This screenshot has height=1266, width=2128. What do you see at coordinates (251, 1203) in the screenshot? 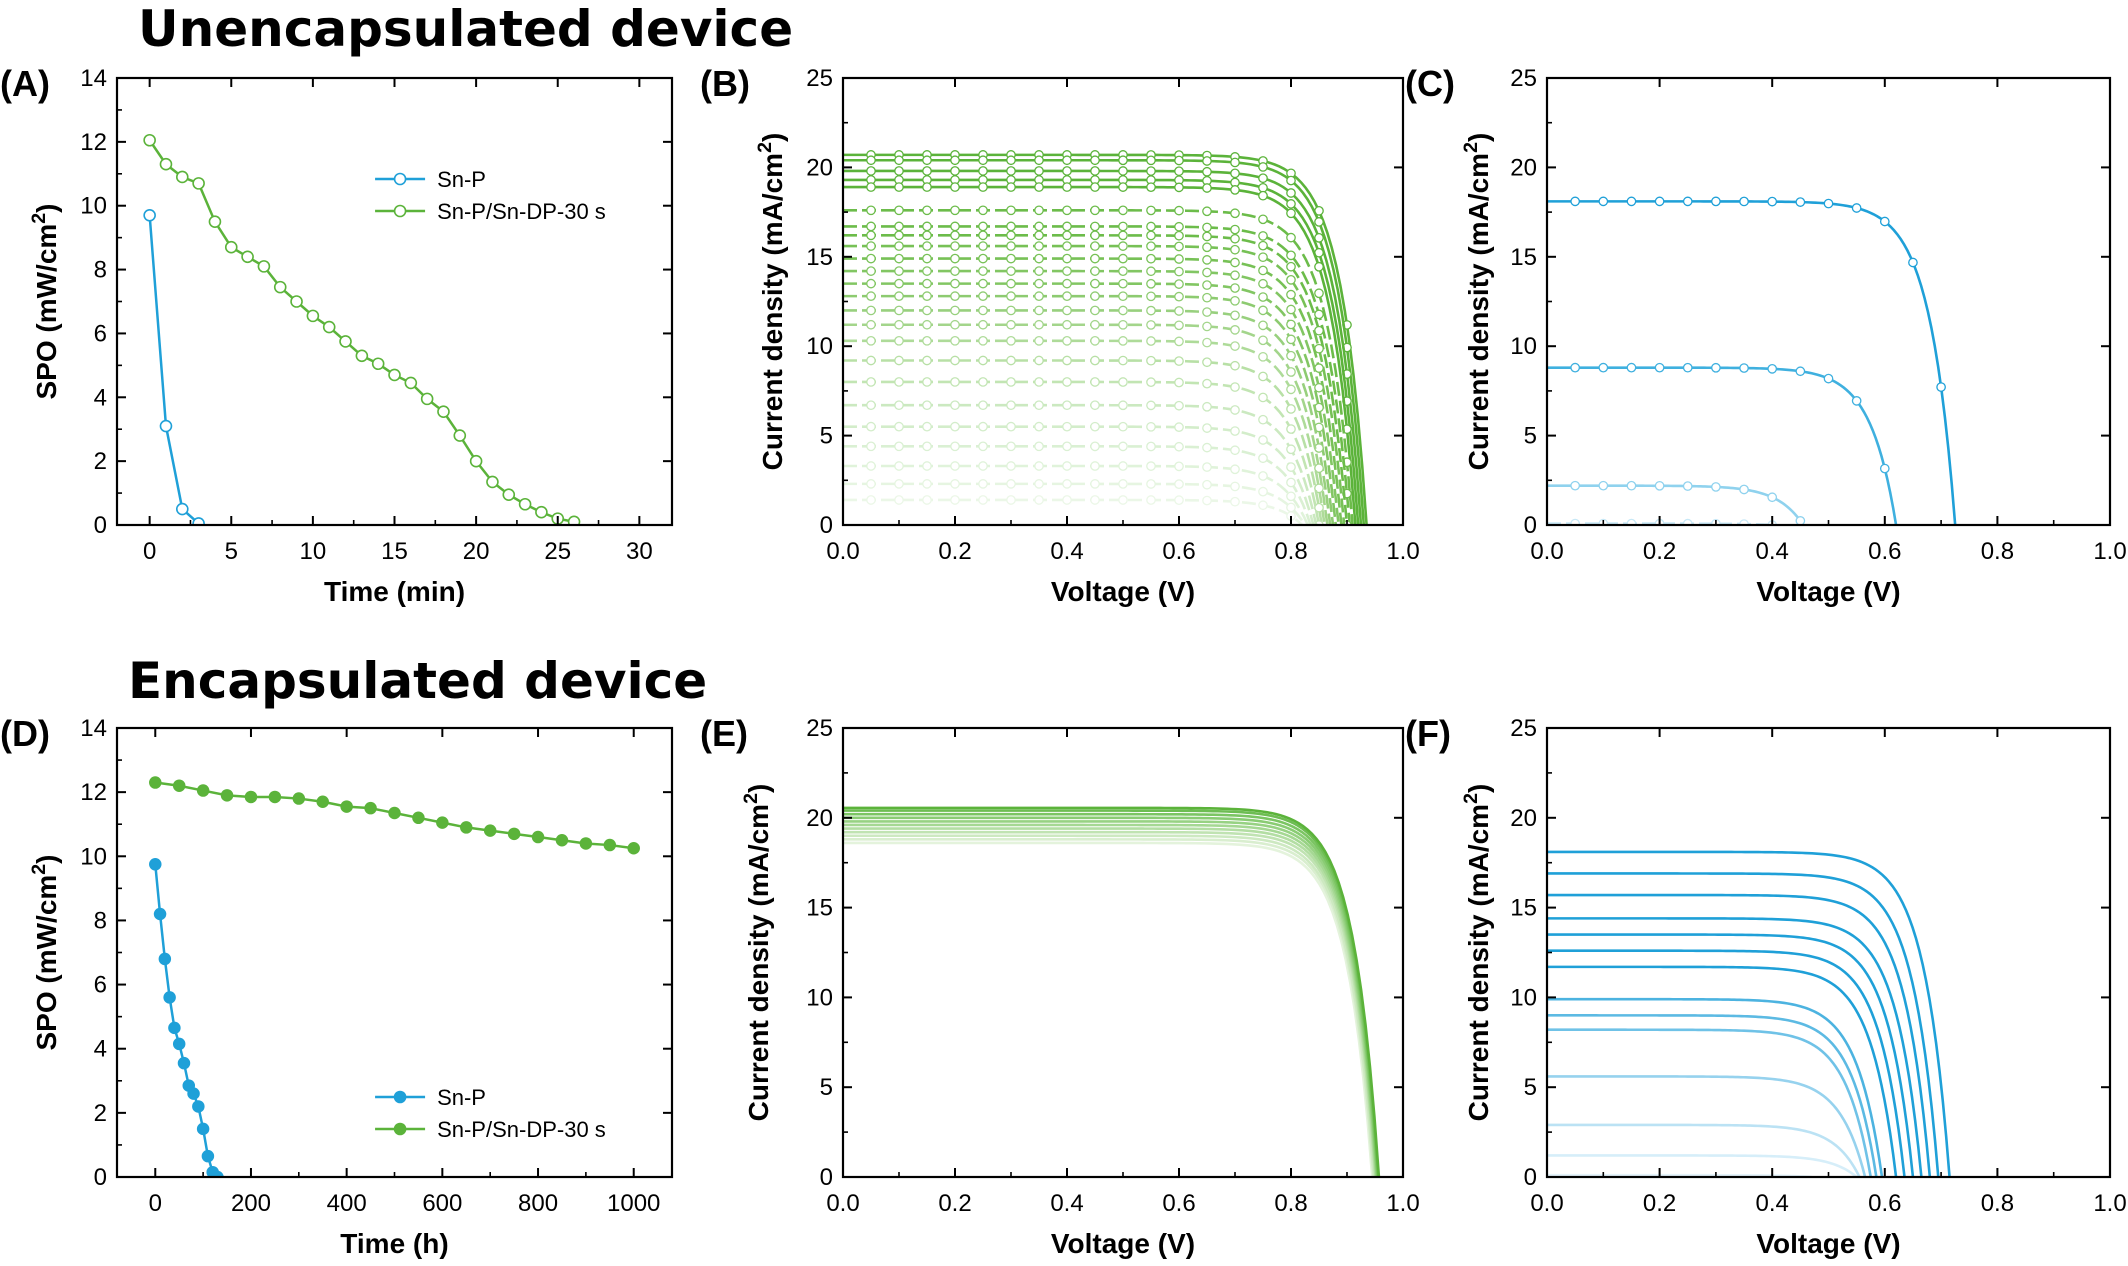
I see `x-tick-label: 200` at bounding box center [251, 1203].